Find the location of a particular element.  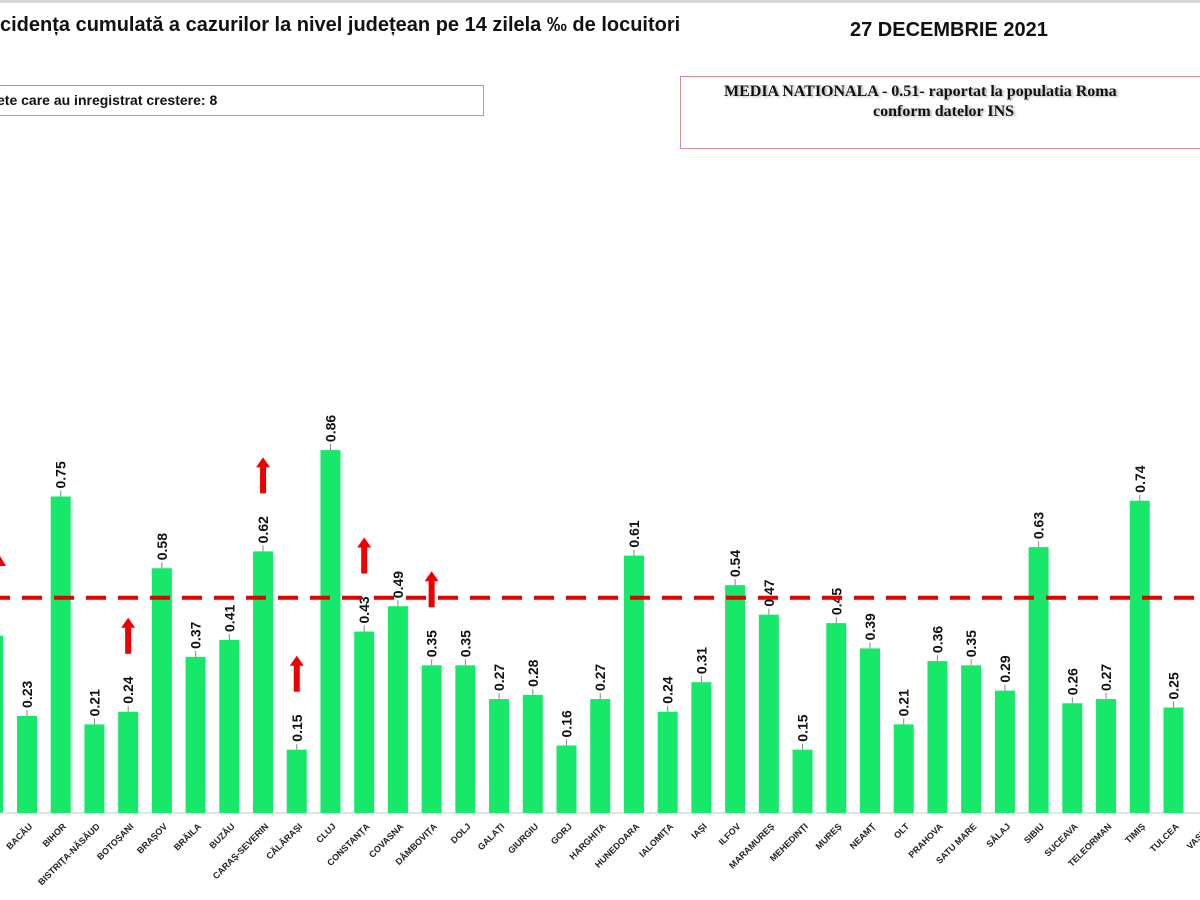

data-label-0: 0.23 is located at coordinates (27, 693).